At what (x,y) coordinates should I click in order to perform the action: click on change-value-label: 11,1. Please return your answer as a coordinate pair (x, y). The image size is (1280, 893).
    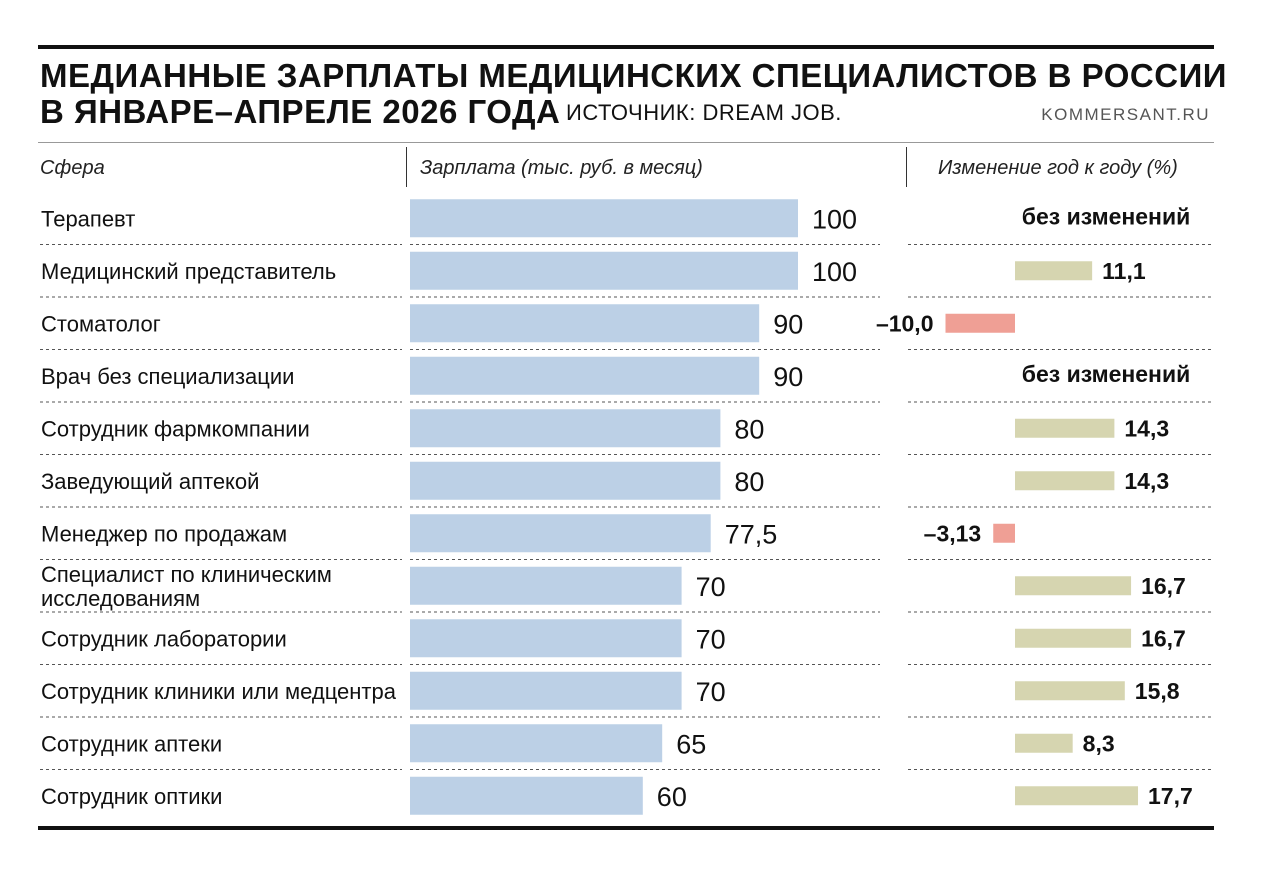
    Looking at the image, I should click on (1124, 271).